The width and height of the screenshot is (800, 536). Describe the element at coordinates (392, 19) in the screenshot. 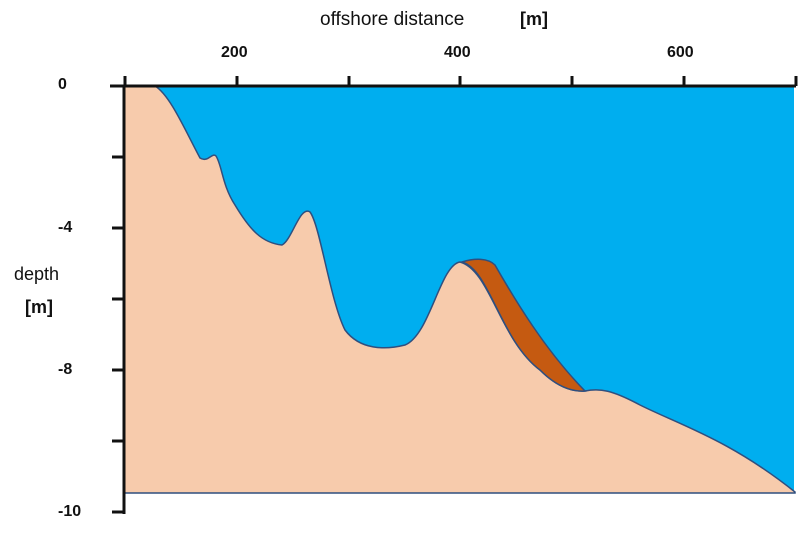

I see `x-axis-title: offshore distance` at that location.